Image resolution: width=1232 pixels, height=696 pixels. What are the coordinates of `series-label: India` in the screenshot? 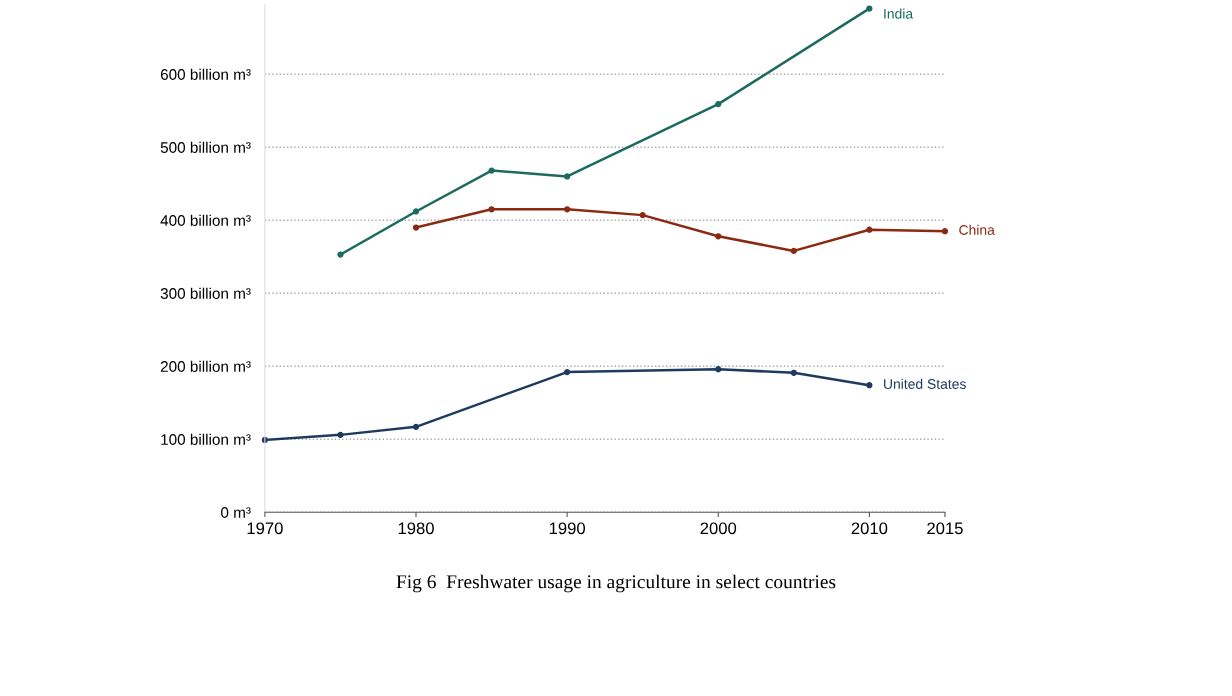 It's located at (899, 13).